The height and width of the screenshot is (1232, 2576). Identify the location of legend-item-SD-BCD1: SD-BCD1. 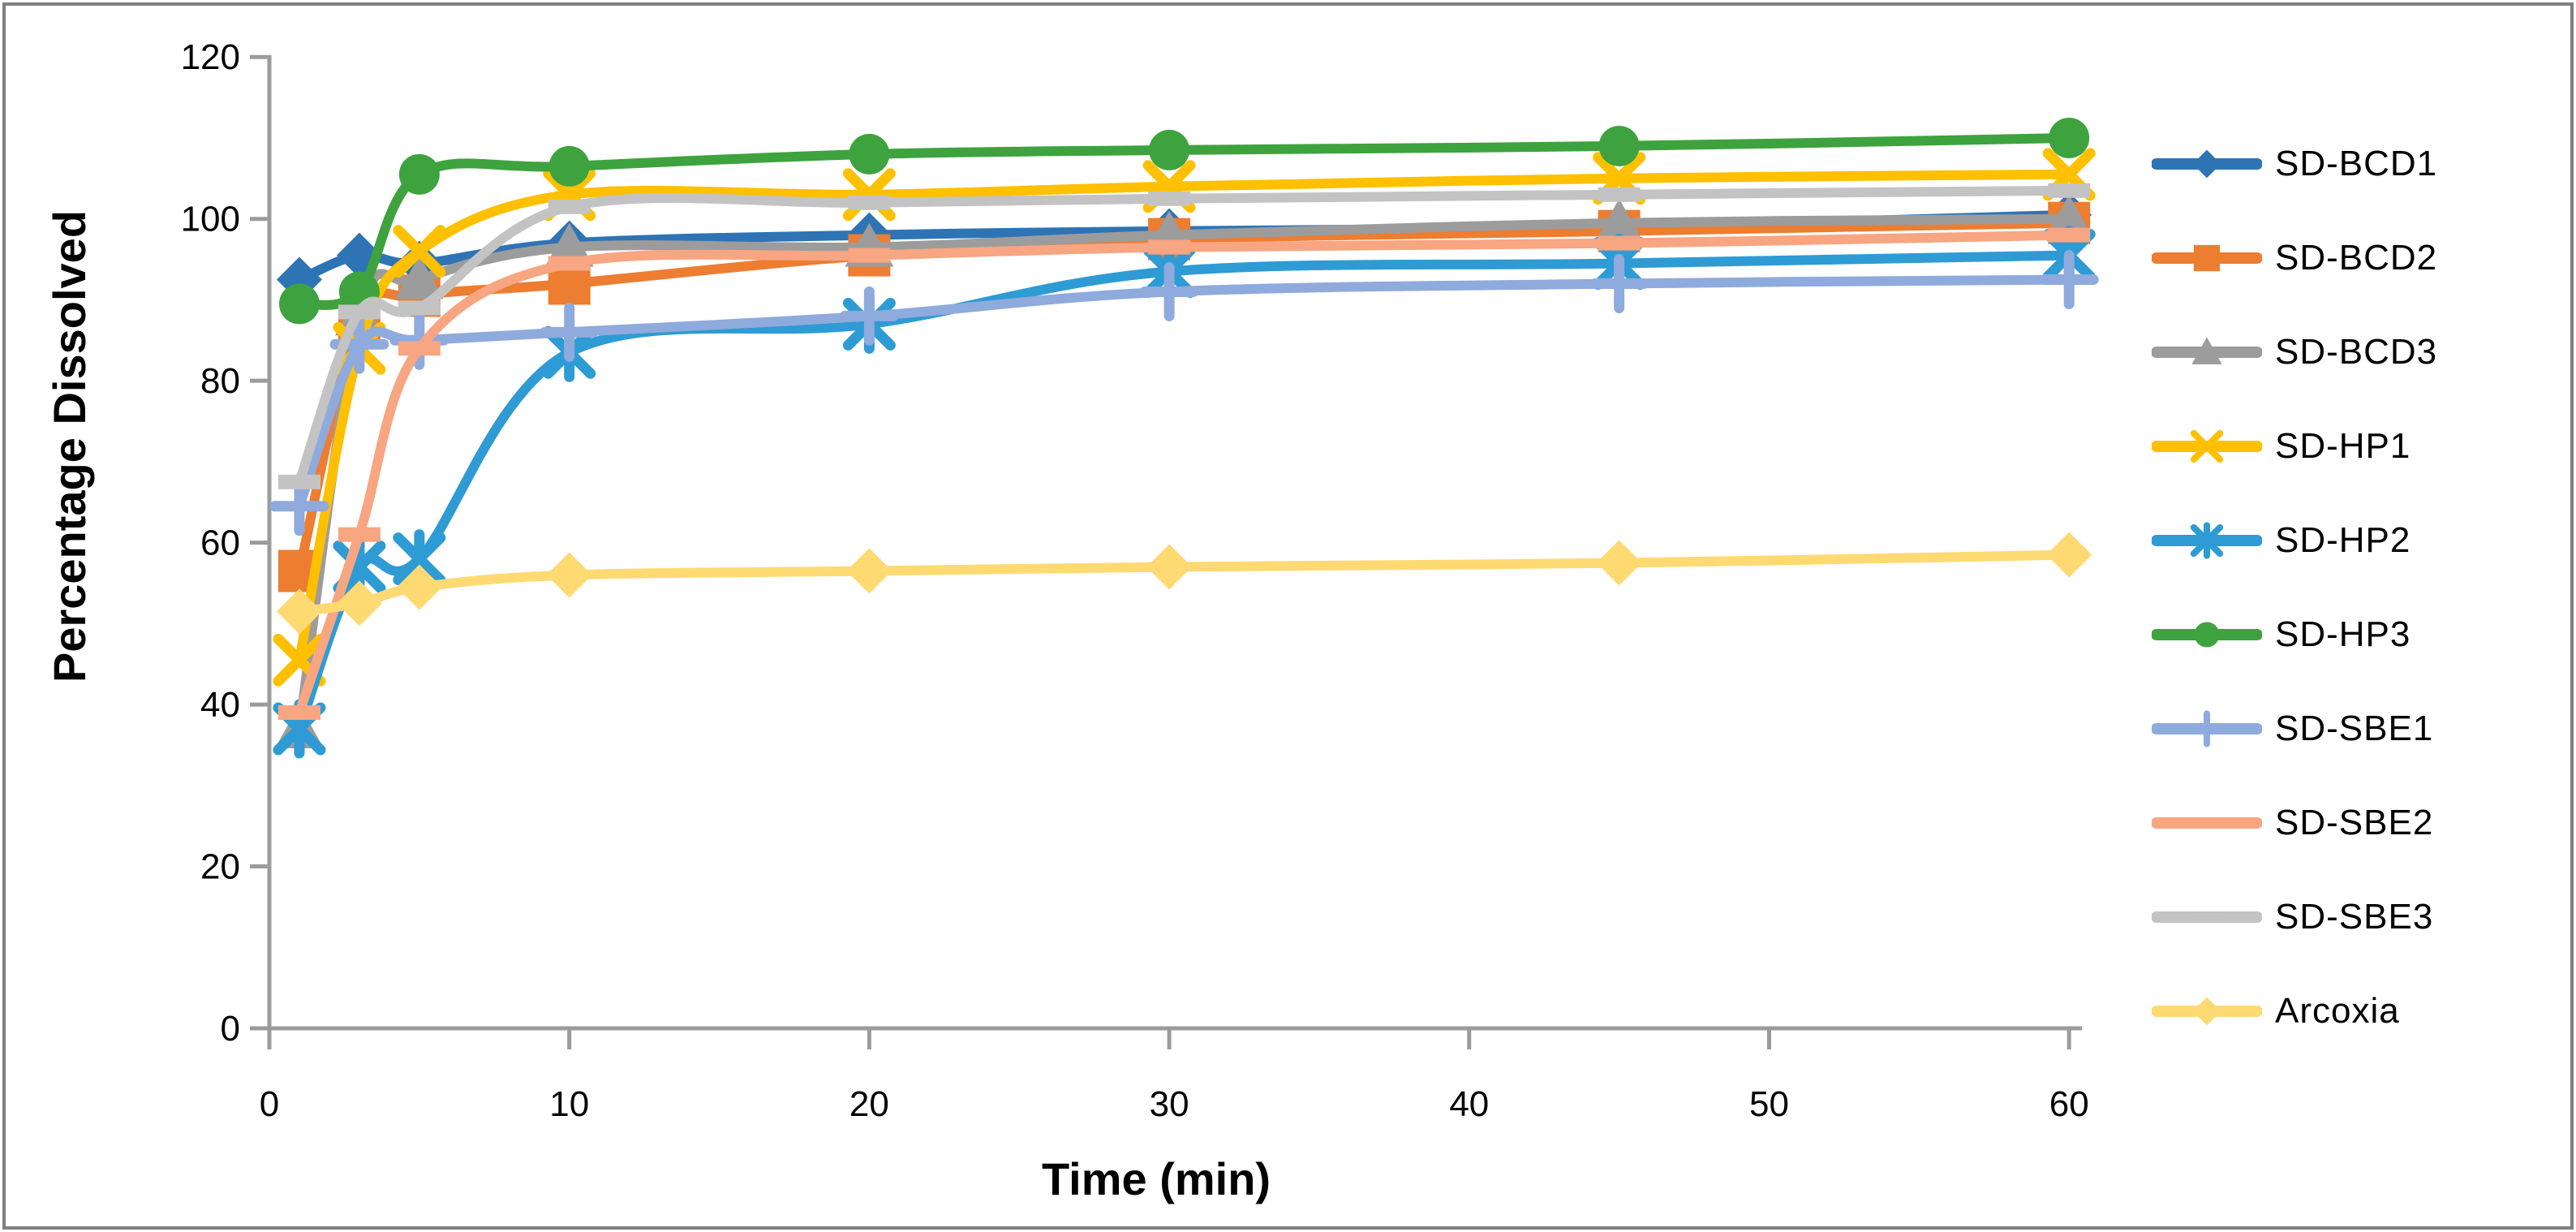
(2346, 164).